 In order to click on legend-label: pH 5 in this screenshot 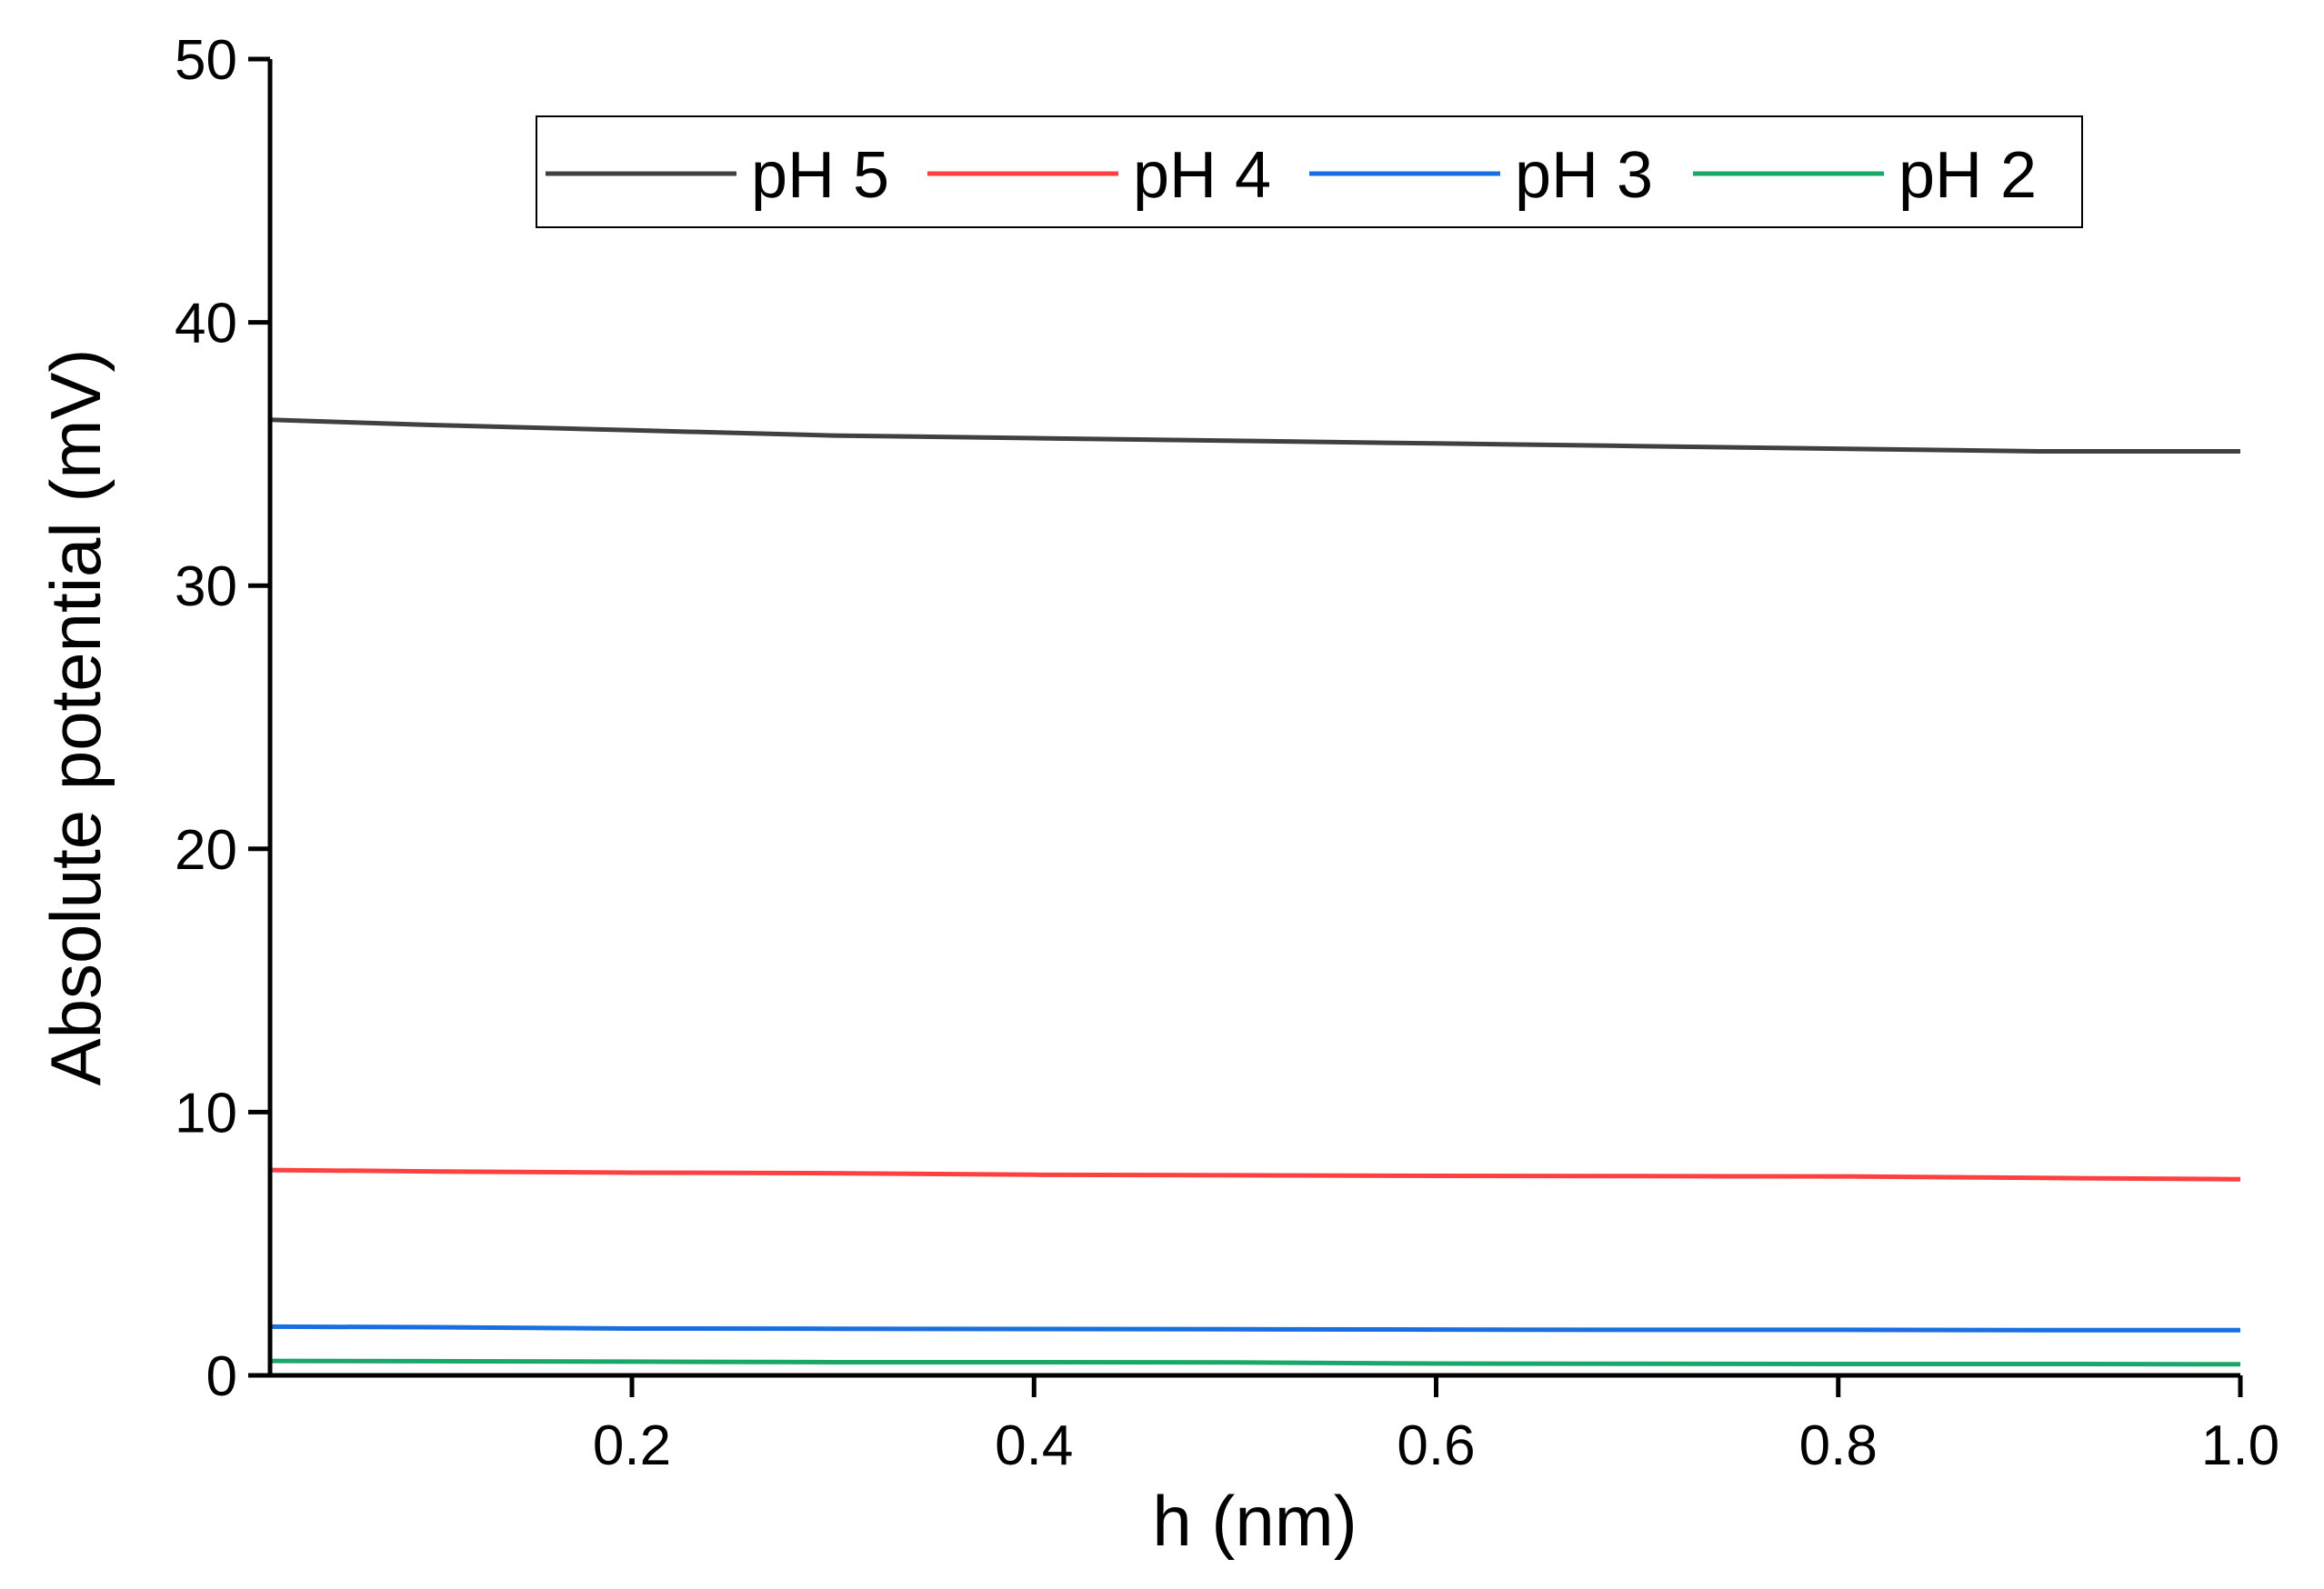, I will do `click(820, 175)`.